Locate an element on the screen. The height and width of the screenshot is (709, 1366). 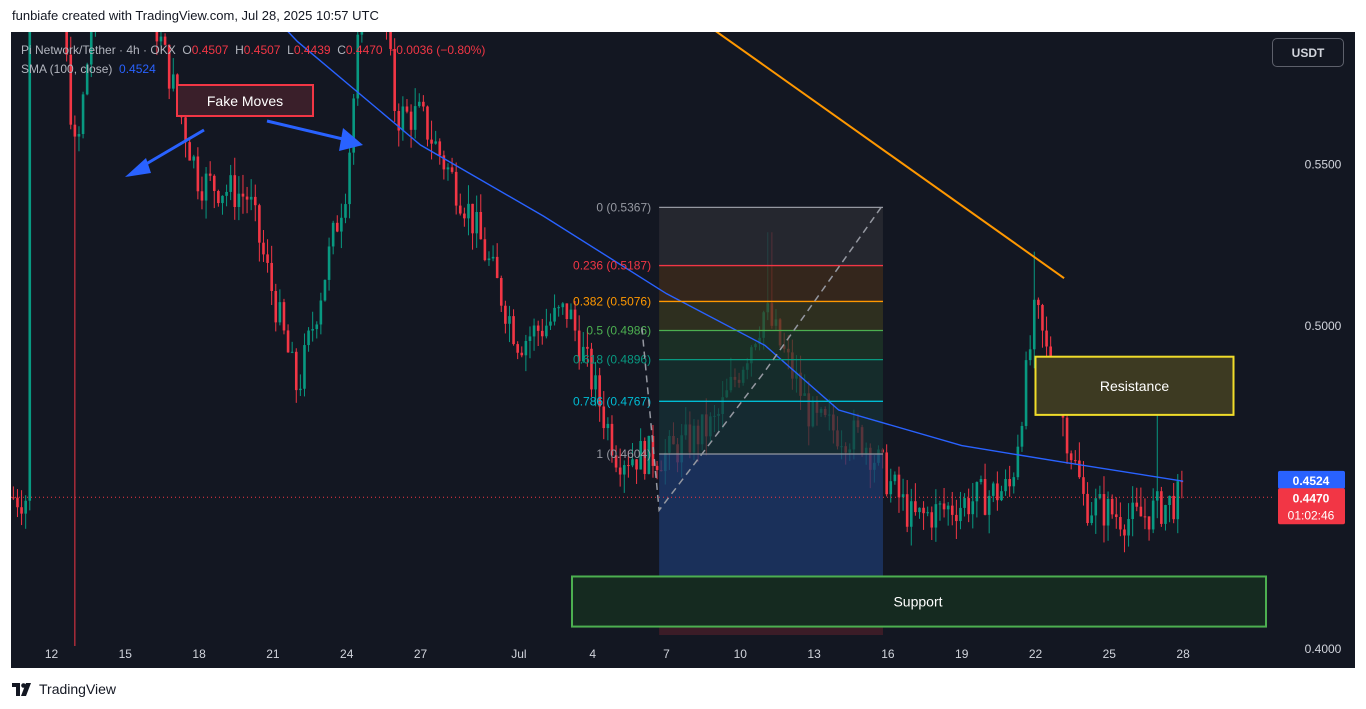
fib-level-label: 0.382 (0.5076) is located at coordinates (612, 301).